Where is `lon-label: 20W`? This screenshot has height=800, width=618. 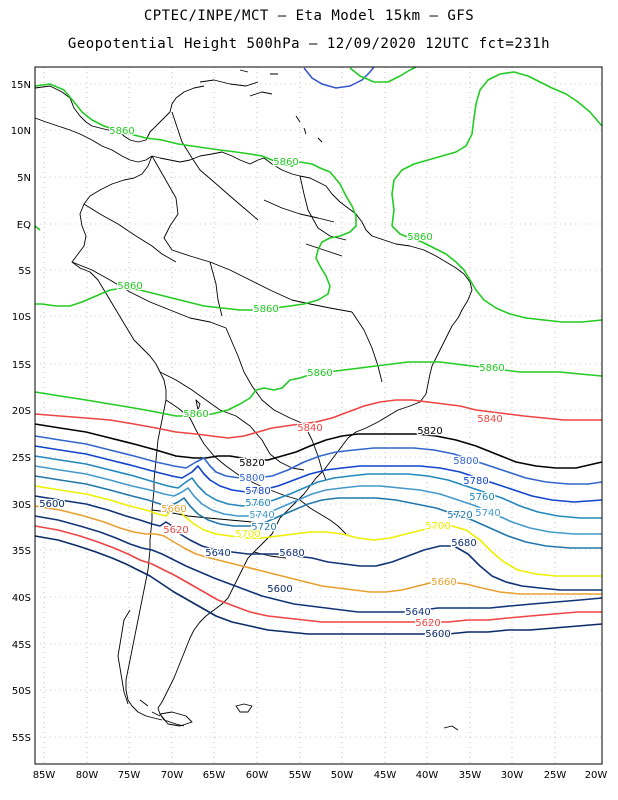
lon-label: 20W is located at coordinates (596, 775).